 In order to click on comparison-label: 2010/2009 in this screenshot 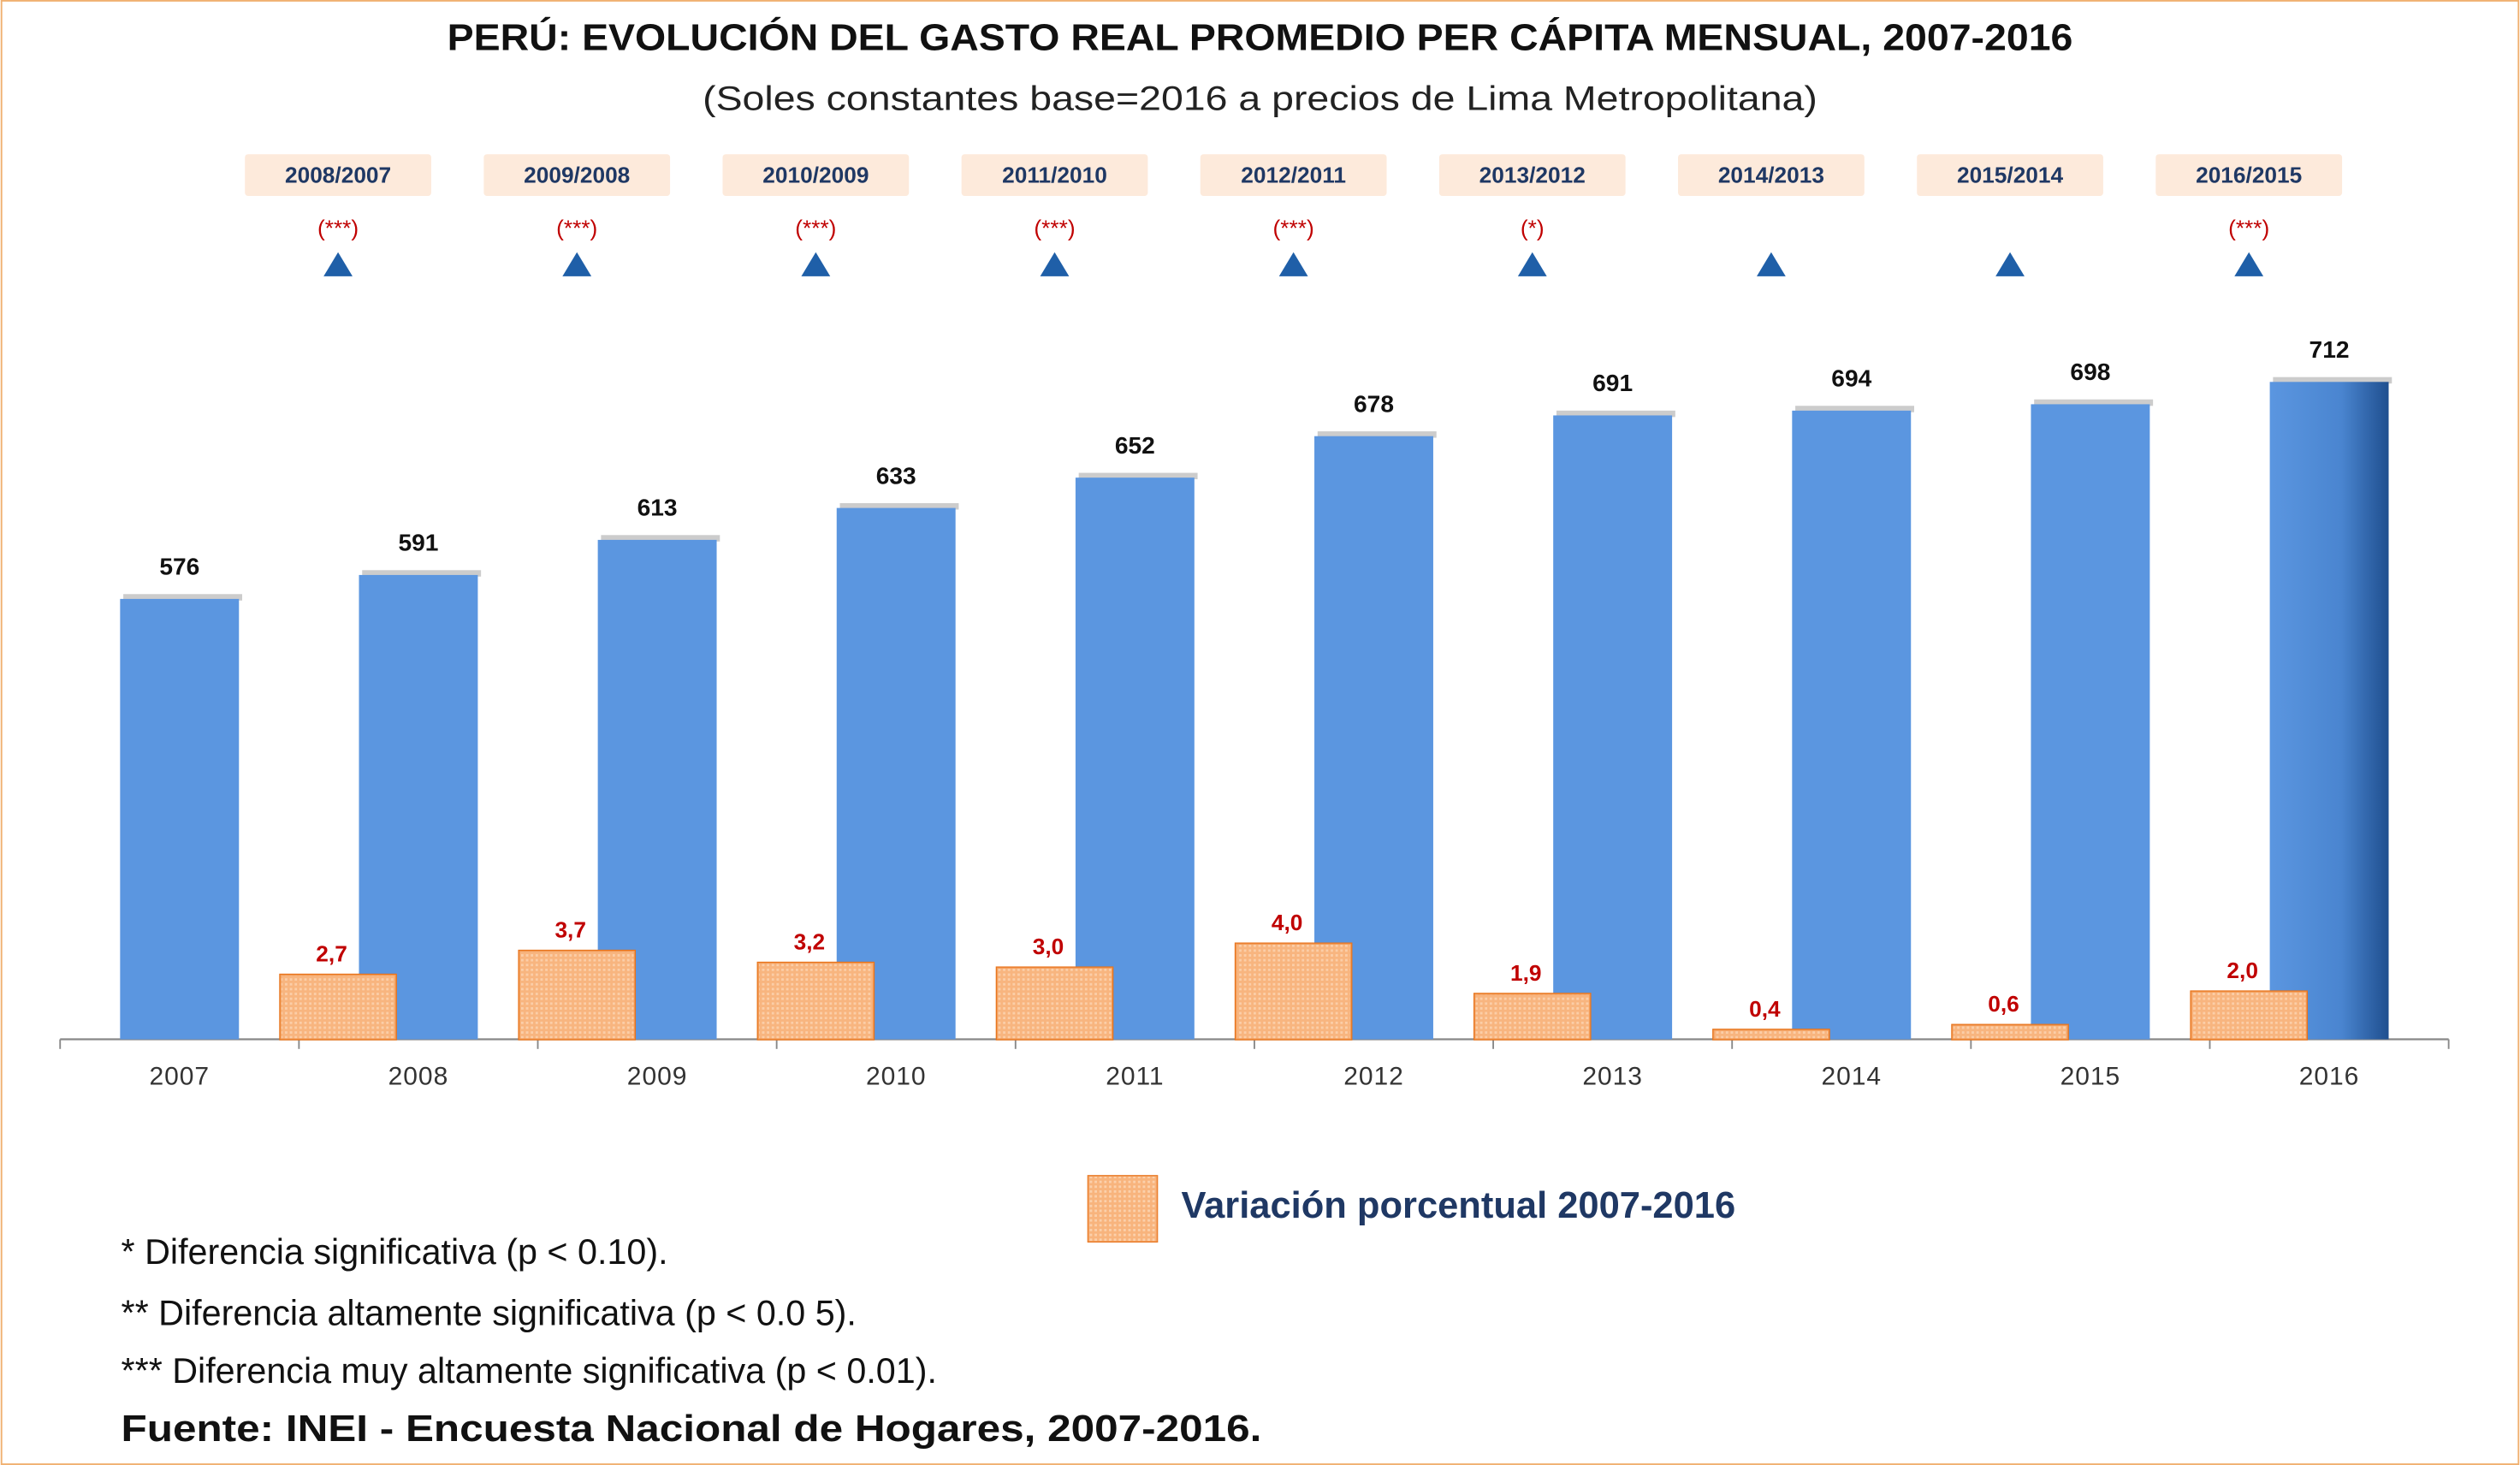, I will do `click(815, 174)`.